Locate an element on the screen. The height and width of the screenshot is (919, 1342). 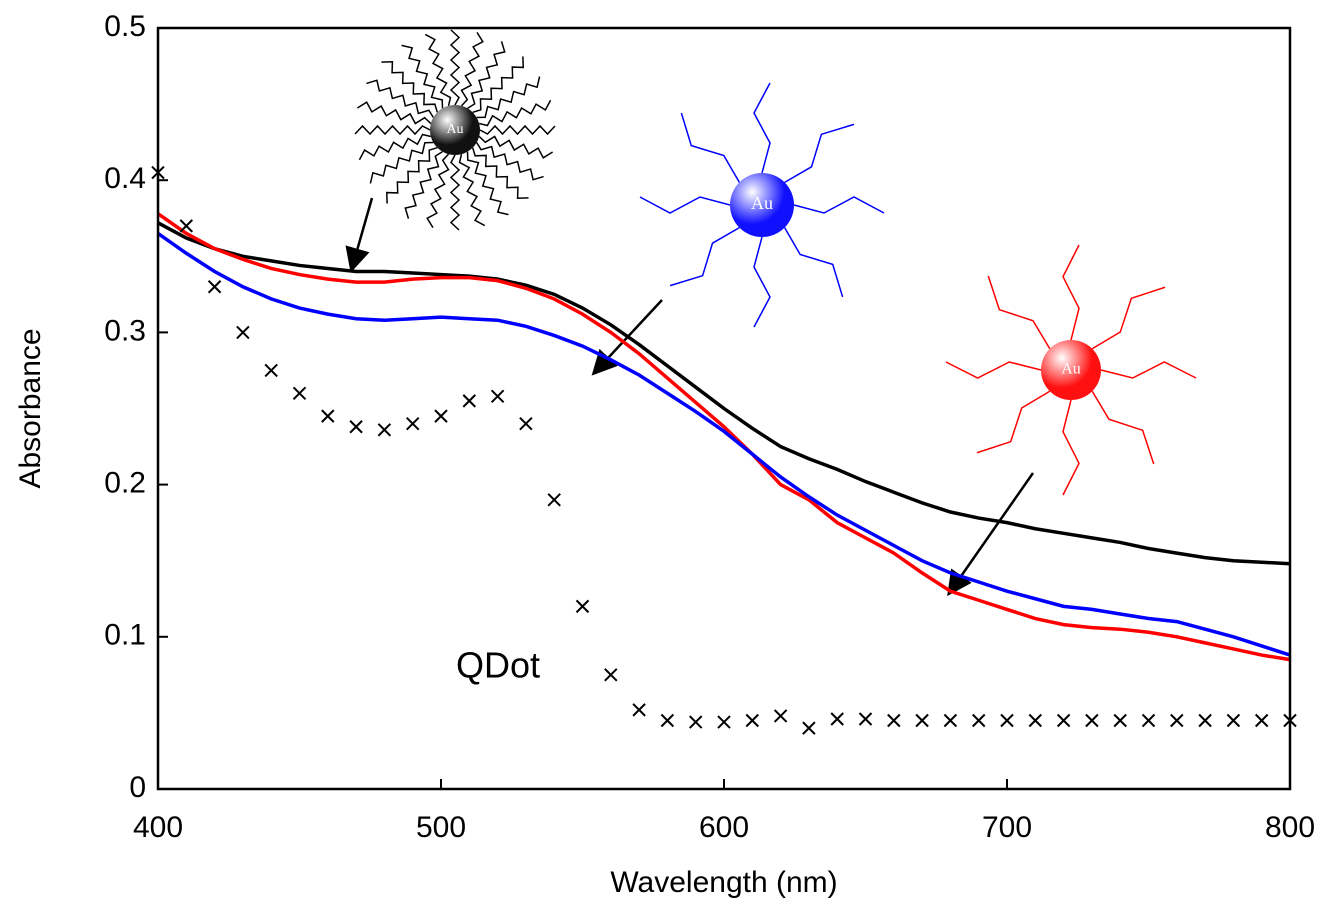
y-tick-label: 0.5 is located at coordinates (125, 26).